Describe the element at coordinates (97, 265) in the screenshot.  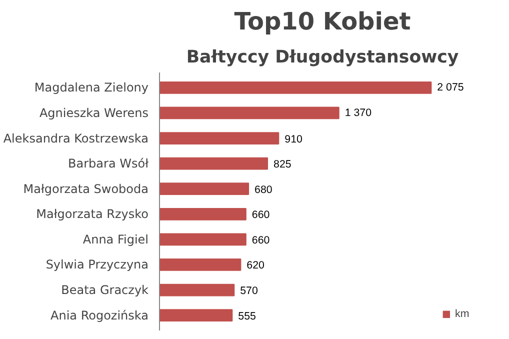
I see `y-tick-label: Sylwia Przyczyna` at that location.